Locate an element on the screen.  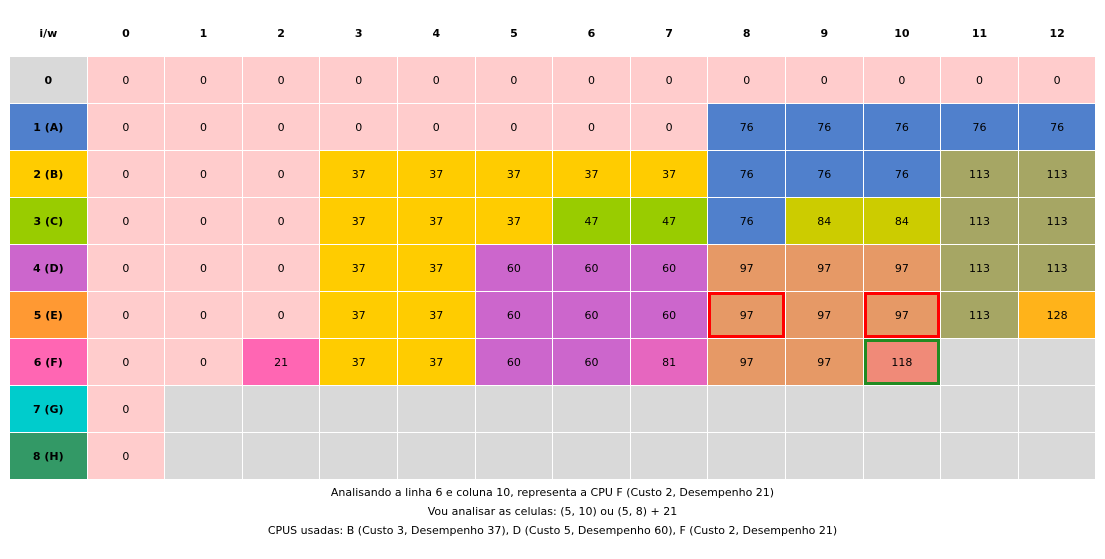
col-header-7: 7 is located at coordinates (669, 33).